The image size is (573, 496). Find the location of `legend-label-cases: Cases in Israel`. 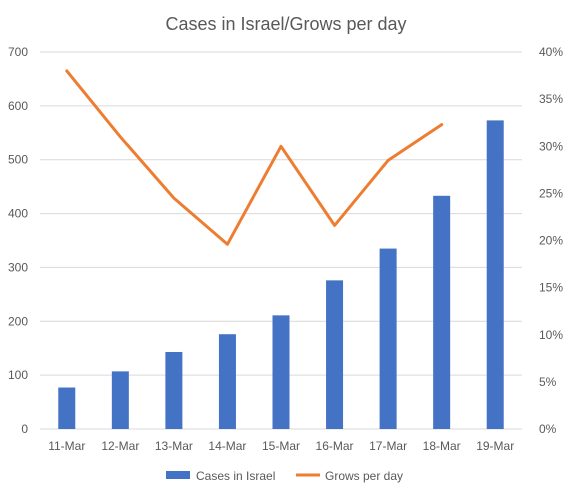

legend-label-cases: Cases in Israel is located at coordinates (235, 476).